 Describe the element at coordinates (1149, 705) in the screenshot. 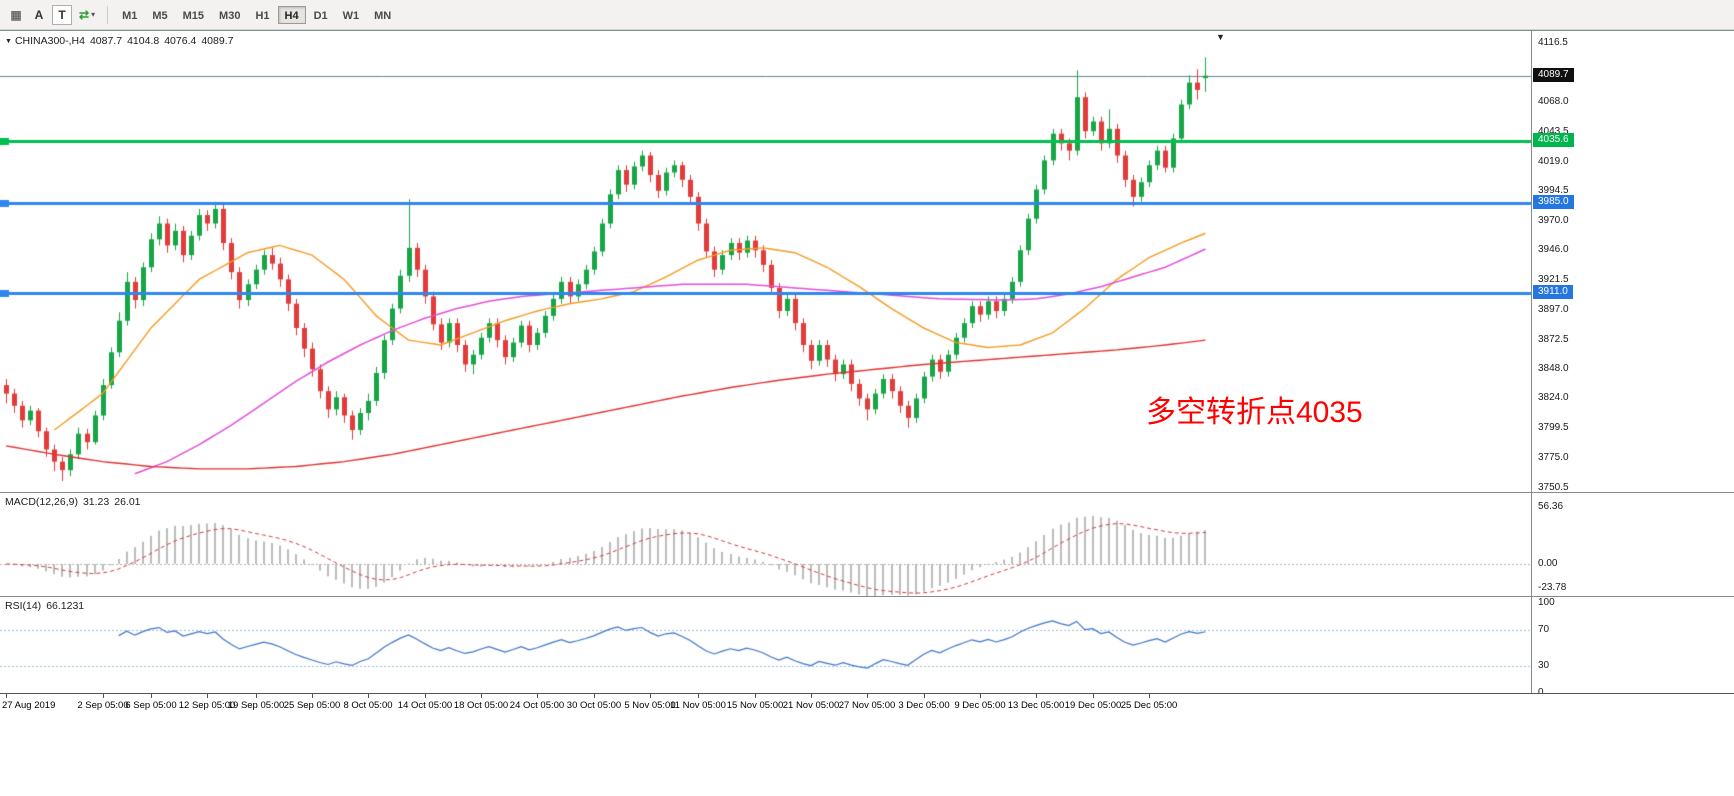

I see `time-axis-label: 25 Dec 05:00` at that location.